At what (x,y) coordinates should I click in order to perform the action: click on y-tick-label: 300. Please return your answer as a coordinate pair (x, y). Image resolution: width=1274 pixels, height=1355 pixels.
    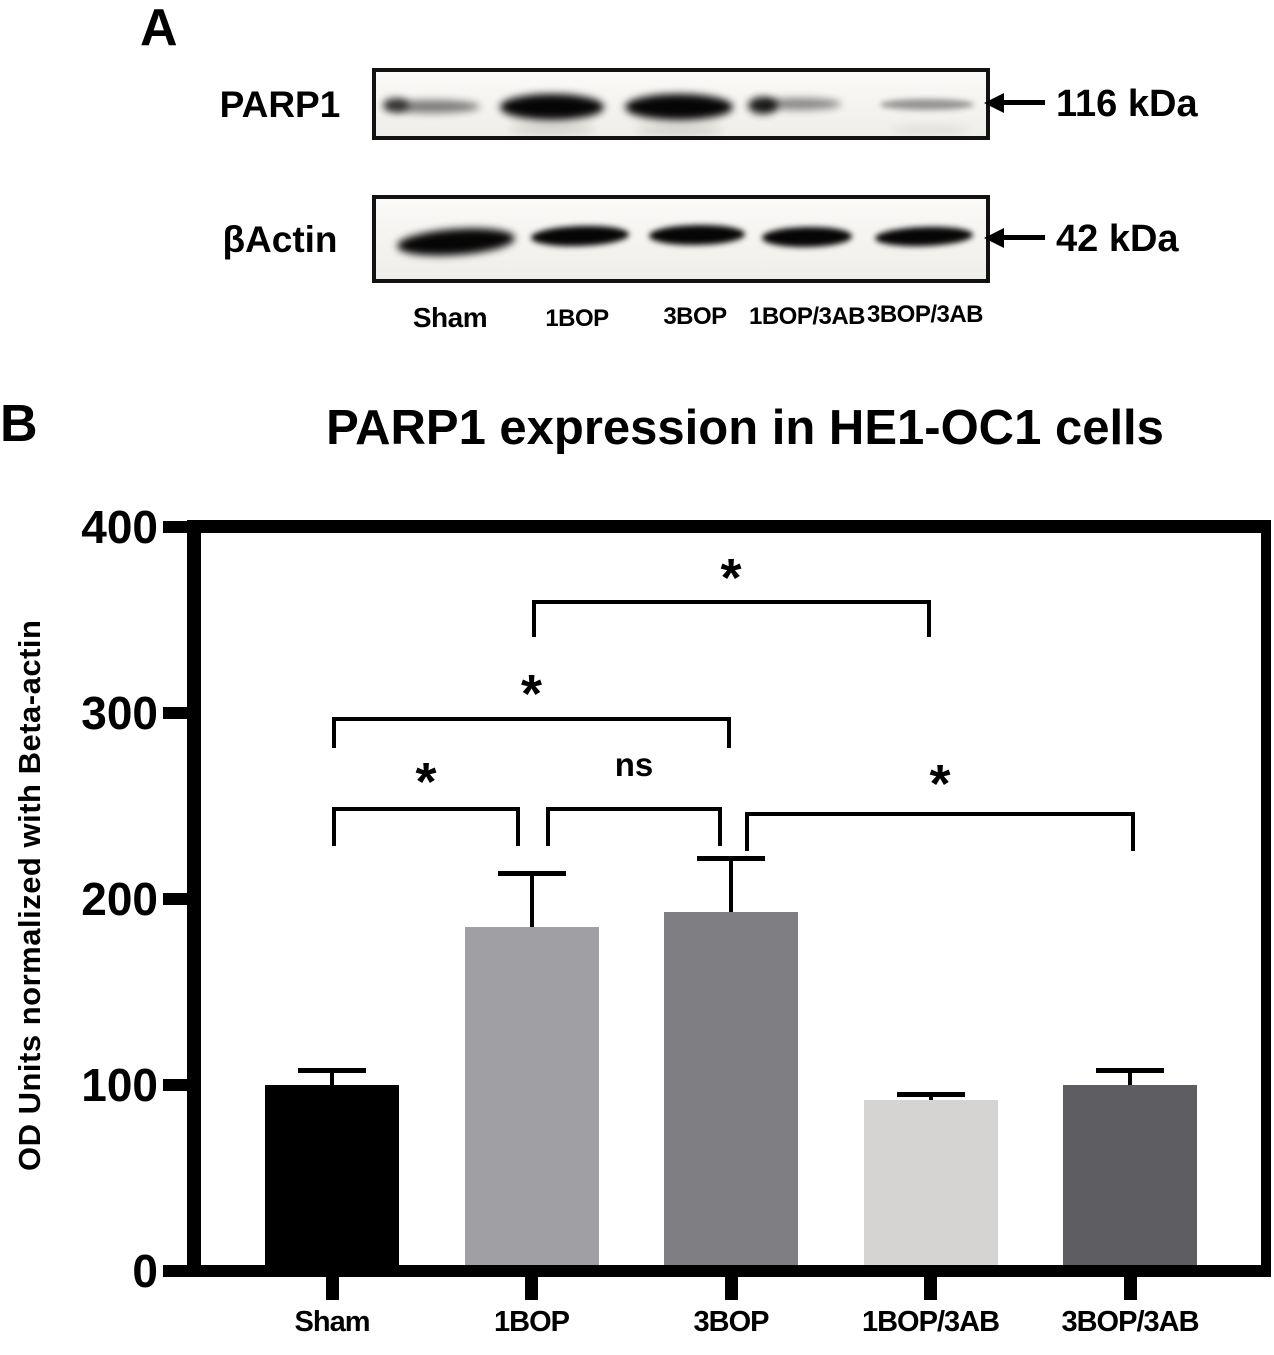
    Looking at the image, I should click on (119, 713).